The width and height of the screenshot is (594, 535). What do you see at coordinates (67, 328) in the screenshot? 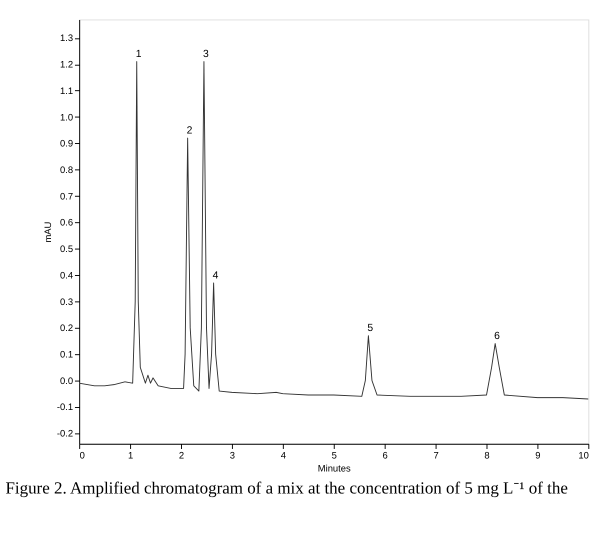
I see `y-tick-label: 0.2` at bounding box center [67, 328].